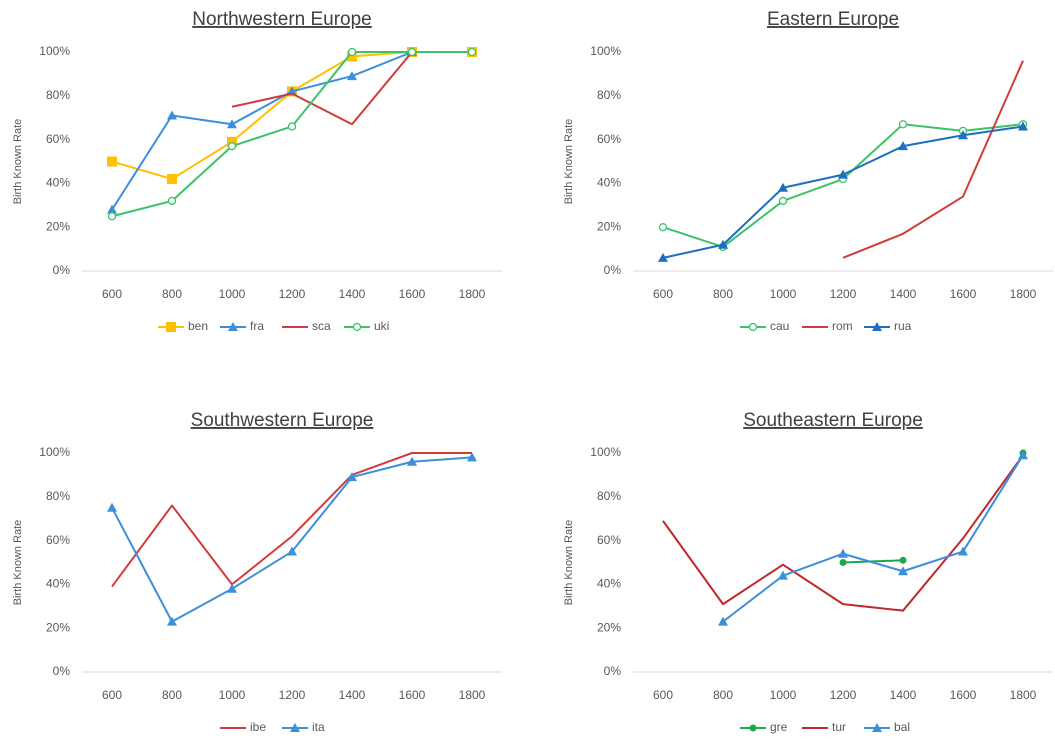  Describe the element at coordinates (242, 326) in the screenshot. I see `legend-entry: fra` at that location.